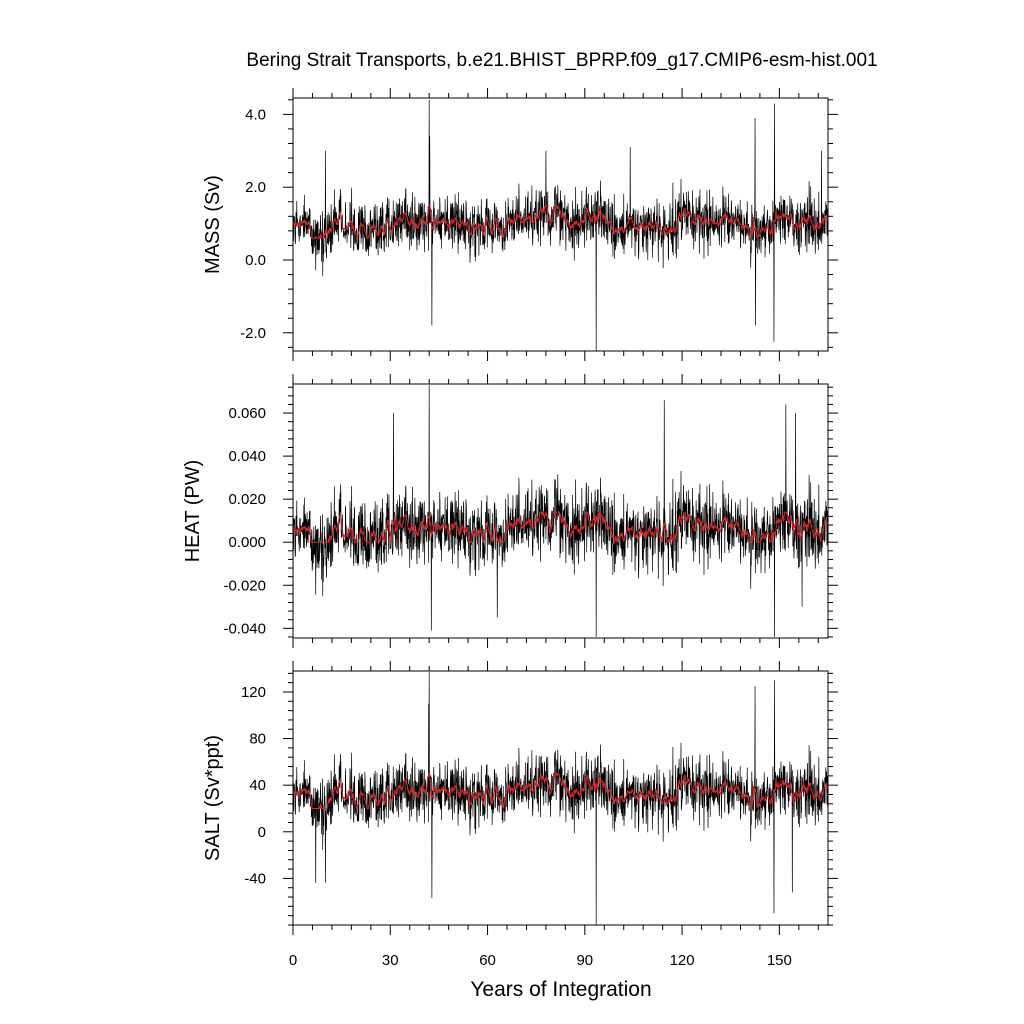  Describe the element at coordinates (257, 739) in the screenshot. I see `y-tick-label: 80` at that location.